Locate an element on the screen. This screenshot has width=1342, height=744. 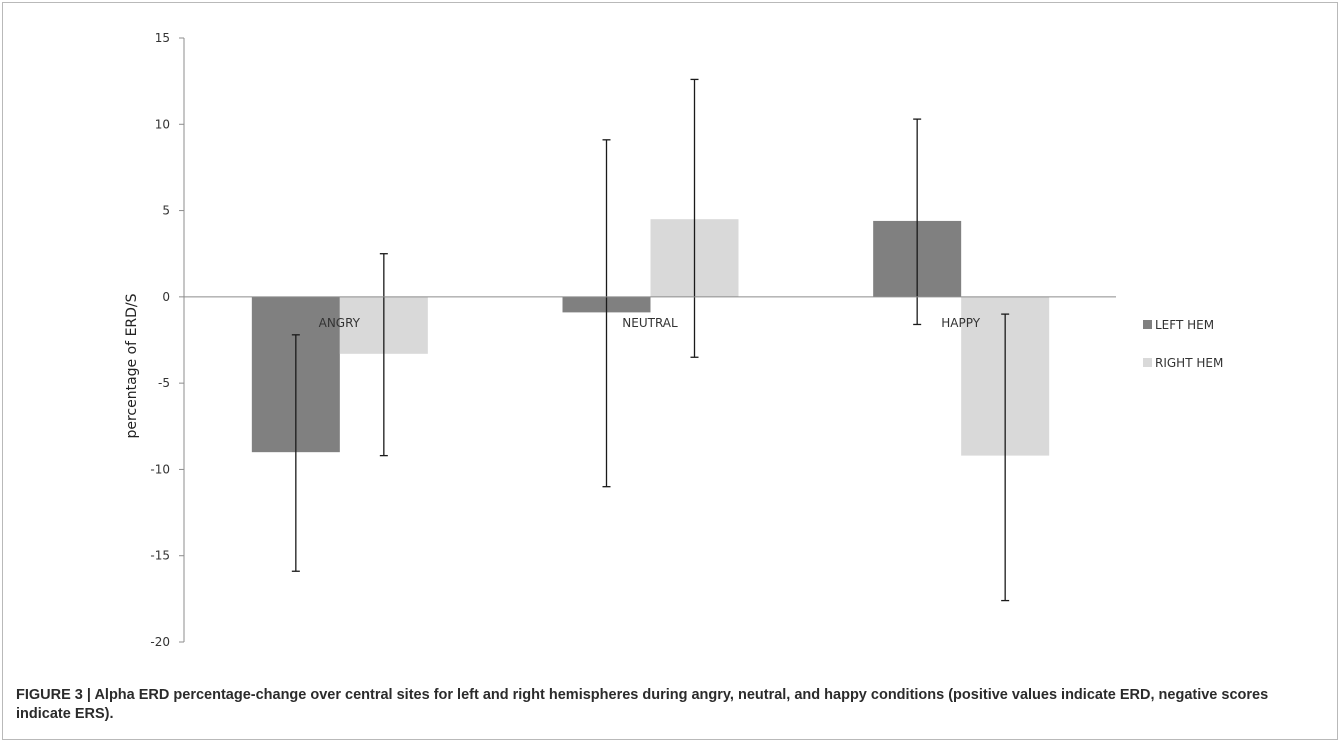
category-label-happy: HAPPY is located at coordinates (960, 323).